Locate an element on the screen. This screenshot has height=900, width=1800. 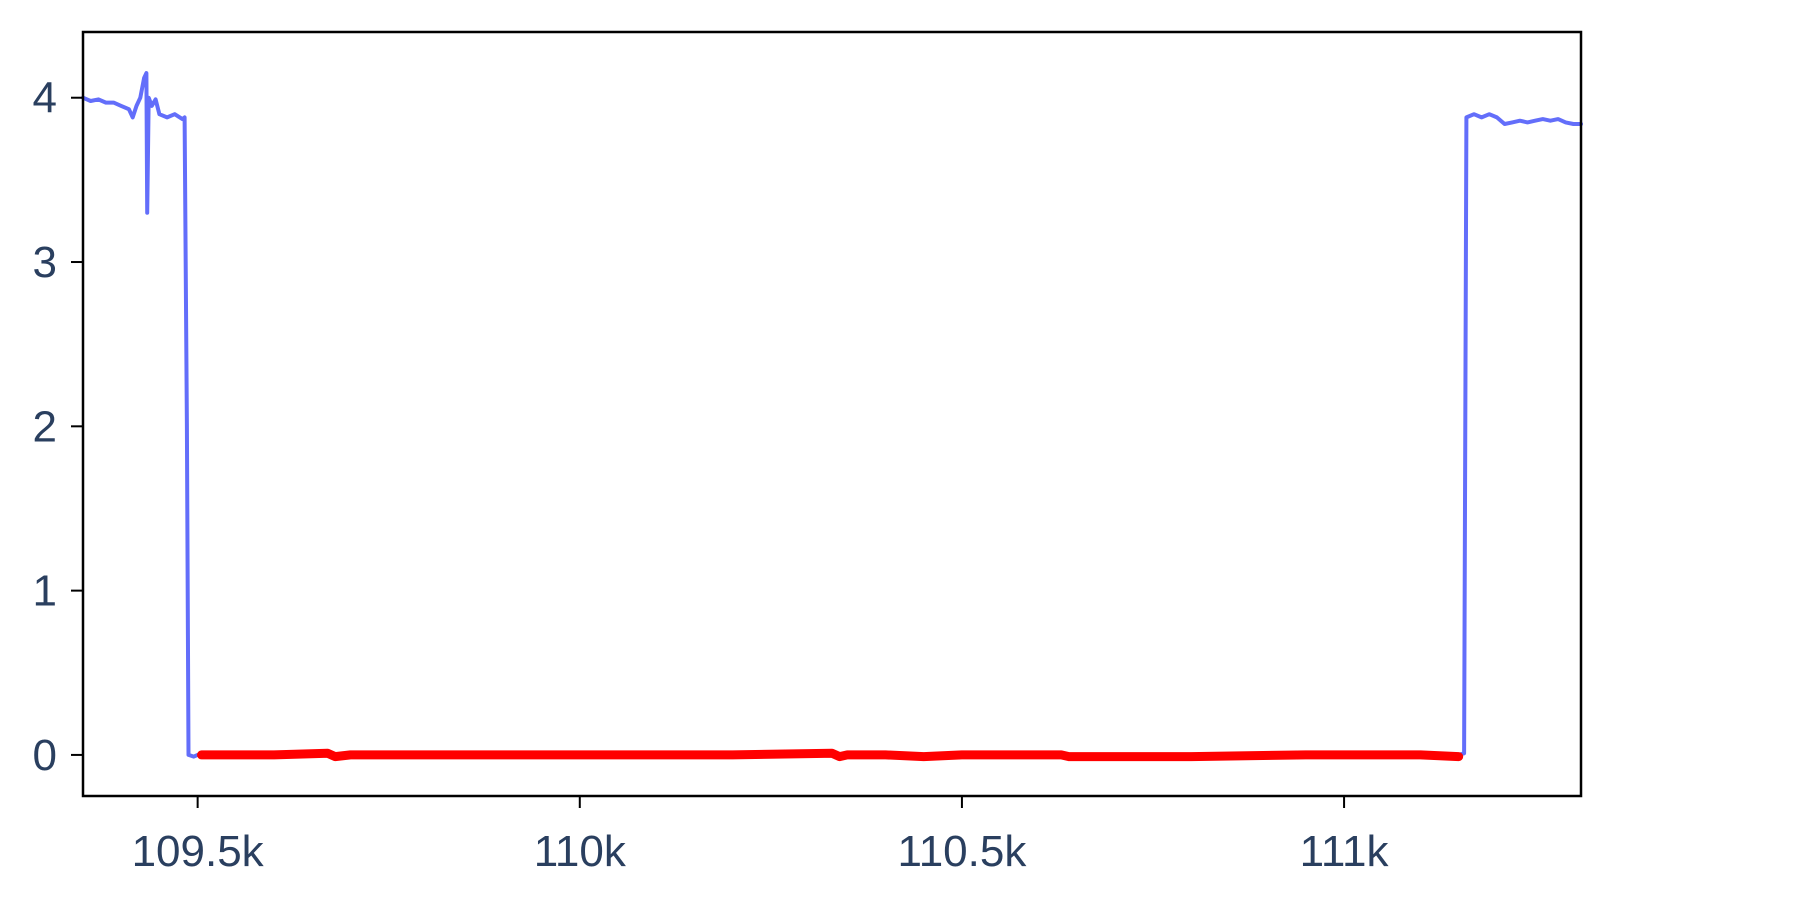
y-tick-label: 0 is located at coordinates (45, 755).